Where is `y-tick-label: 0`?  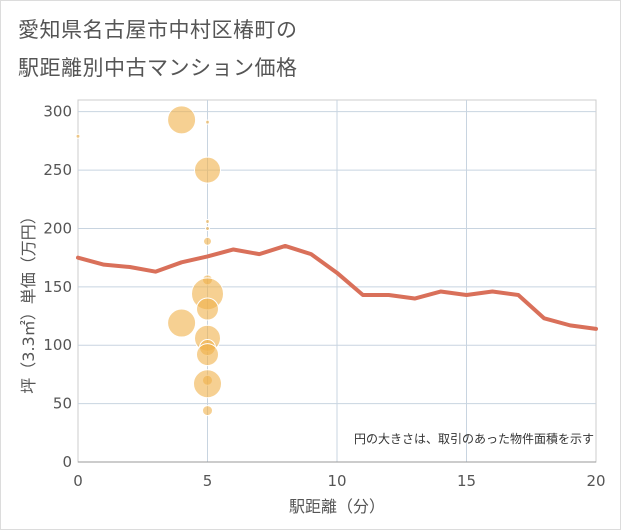
y-tick-label: 0 is located at coordinates (67, 462).